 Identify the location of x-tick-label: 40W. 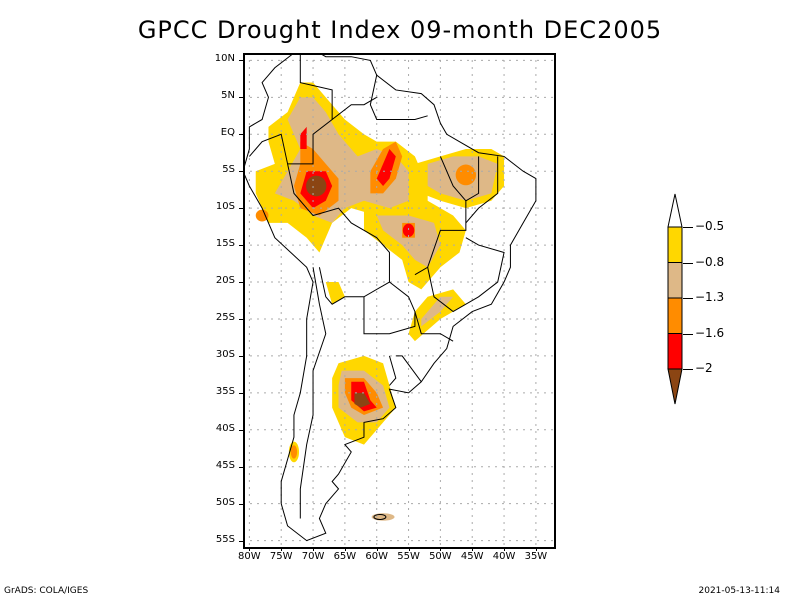
(504, 556).